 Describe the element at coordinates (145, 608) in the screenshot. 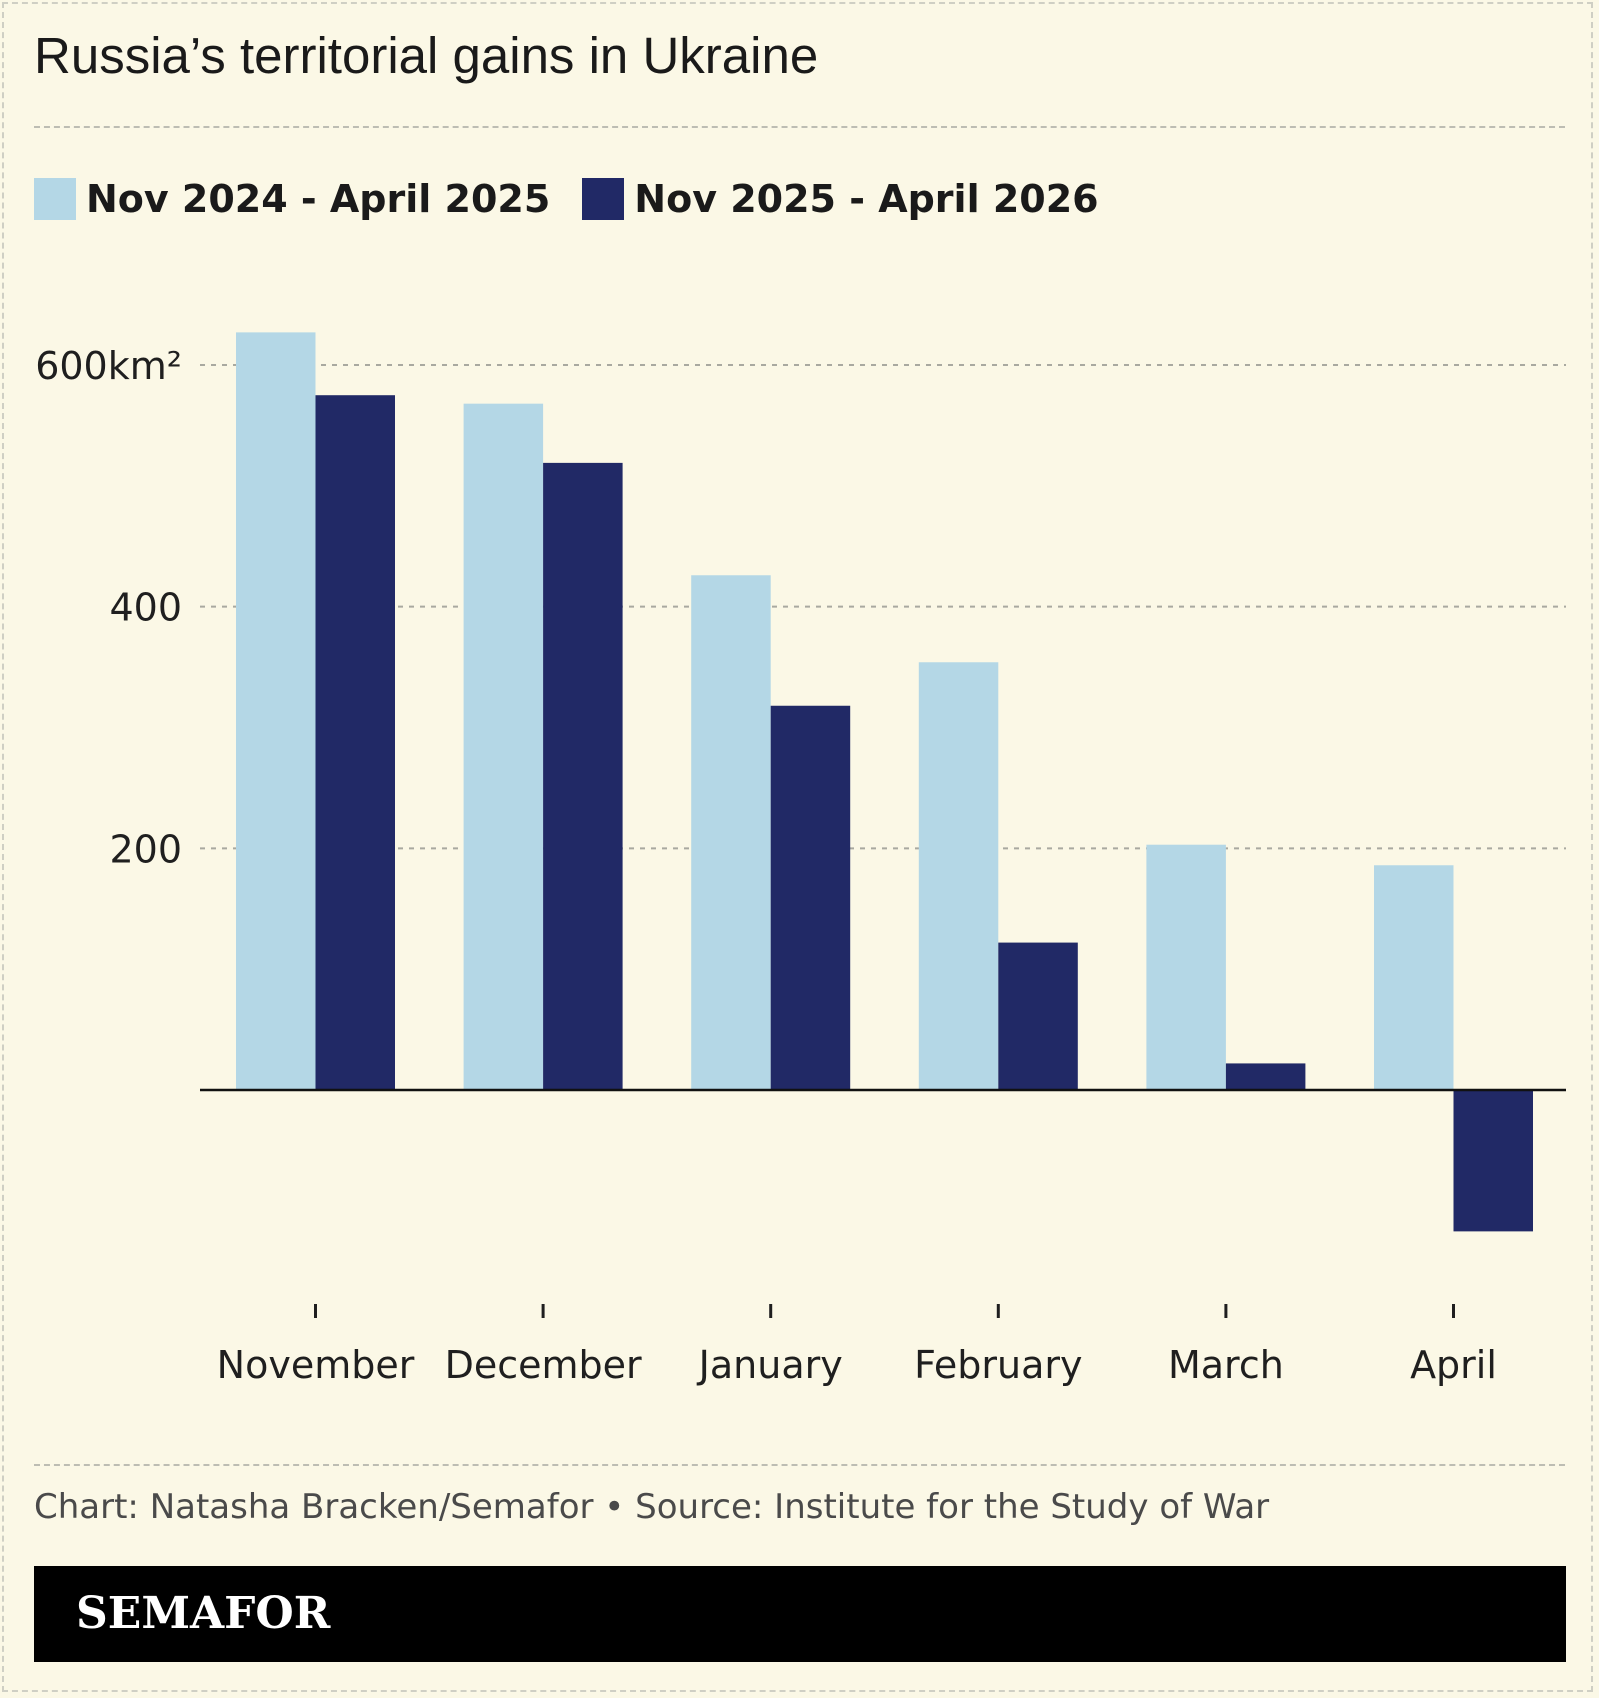

I see `y-tick-label: 400` at that location.